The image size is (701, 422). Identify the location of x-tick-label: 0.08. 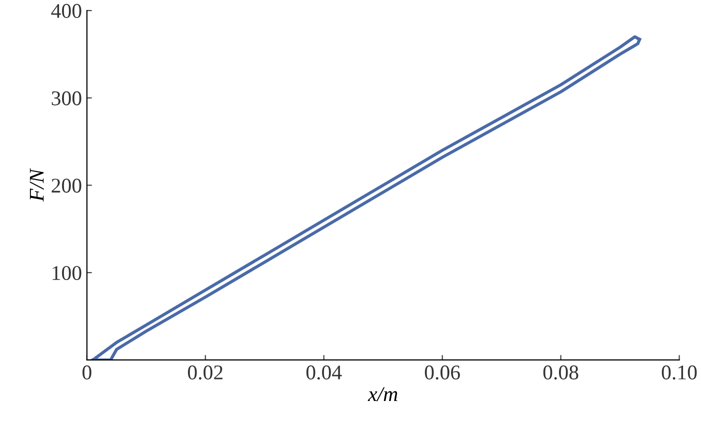
(560, 372).